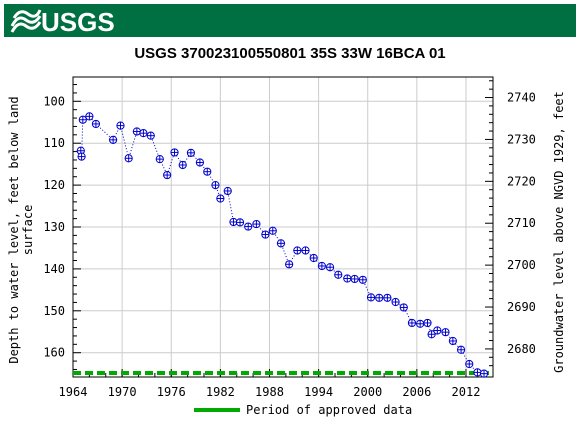  What do you see at coordinates (54, 185) in the screenshot?
I see `y-left-tick-label: 120` at bounding box center [54, 185].